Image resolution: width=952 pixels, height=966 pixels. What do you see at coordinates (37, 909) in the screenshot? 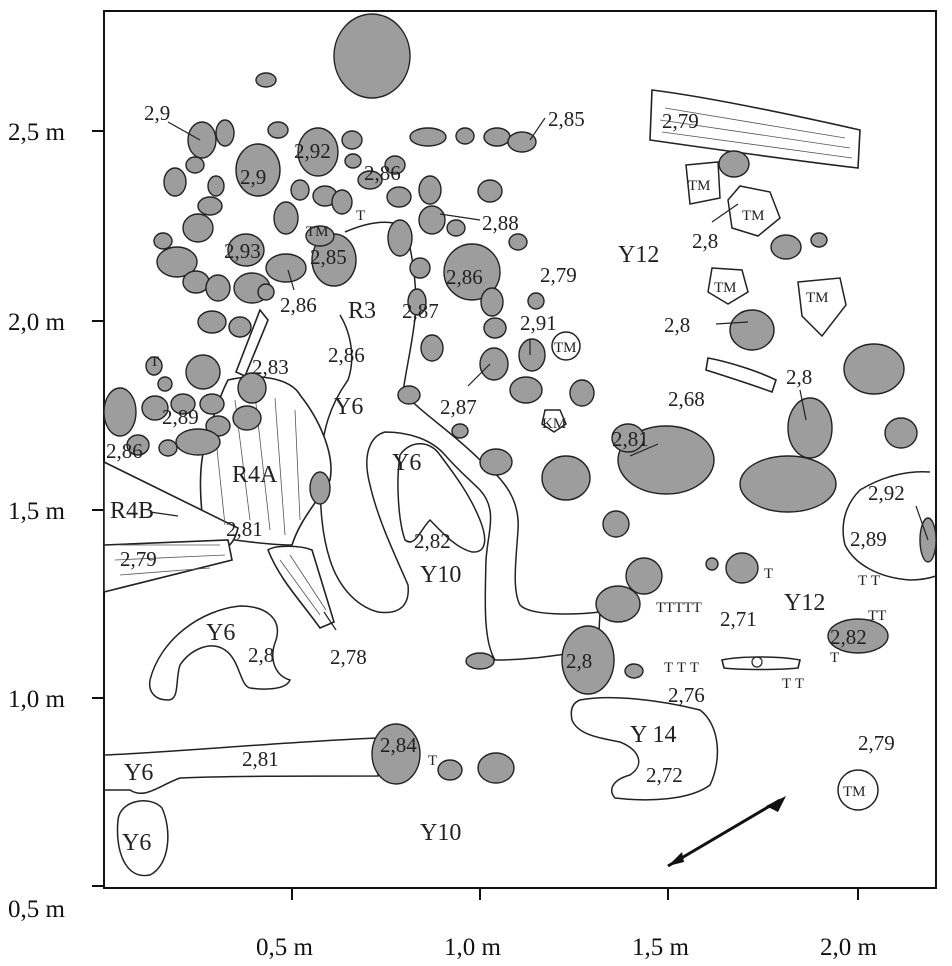
I see `y-tick-label: 0,5 m` at bounding box center [37, 909].